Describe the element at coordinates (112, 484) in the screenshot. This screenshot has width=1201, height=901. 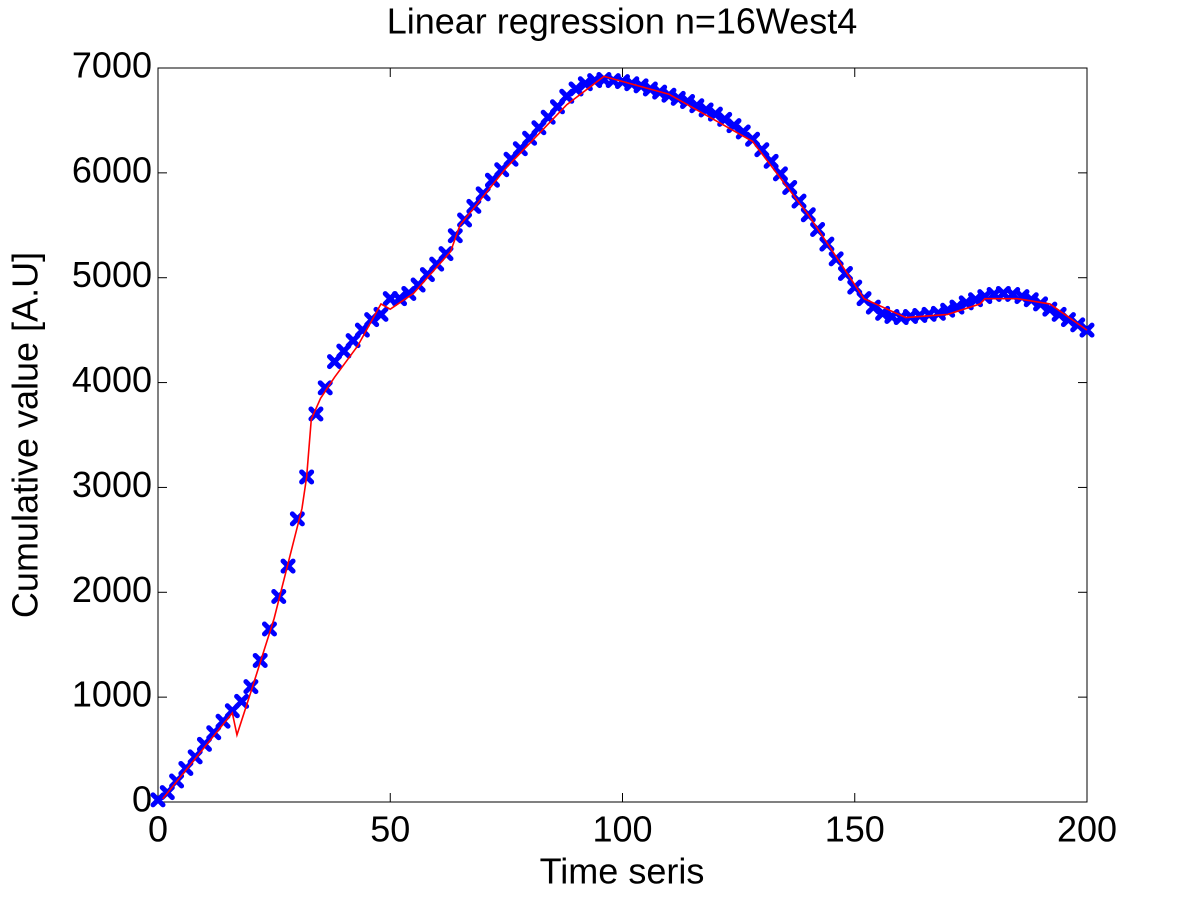
I see `y-tick-label: 3000` at that location.